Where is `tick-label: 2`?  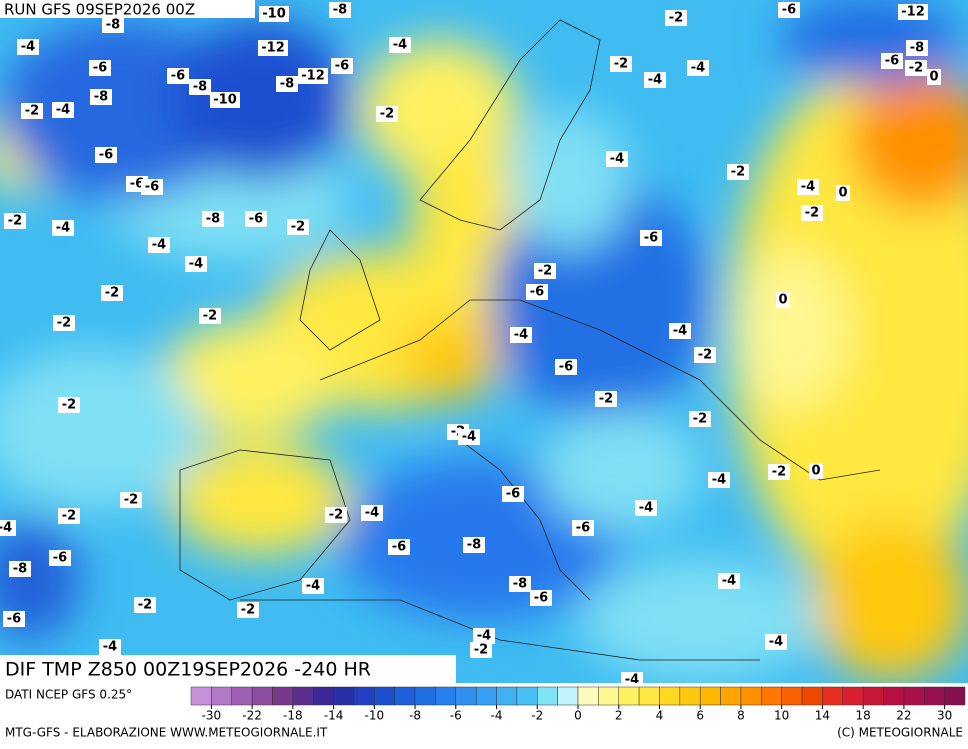
tick-label: 2 is located at coordinates (619, 716).